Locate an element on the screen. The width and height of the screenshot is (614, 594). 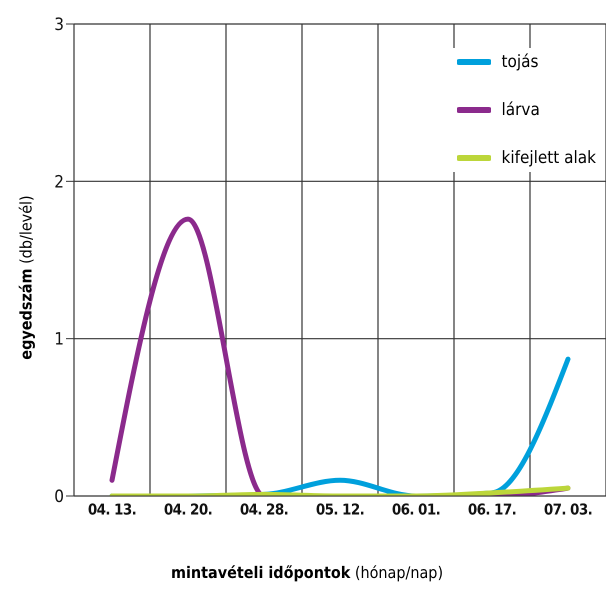
legend-label: tojás is located at coordinates (519, 62).